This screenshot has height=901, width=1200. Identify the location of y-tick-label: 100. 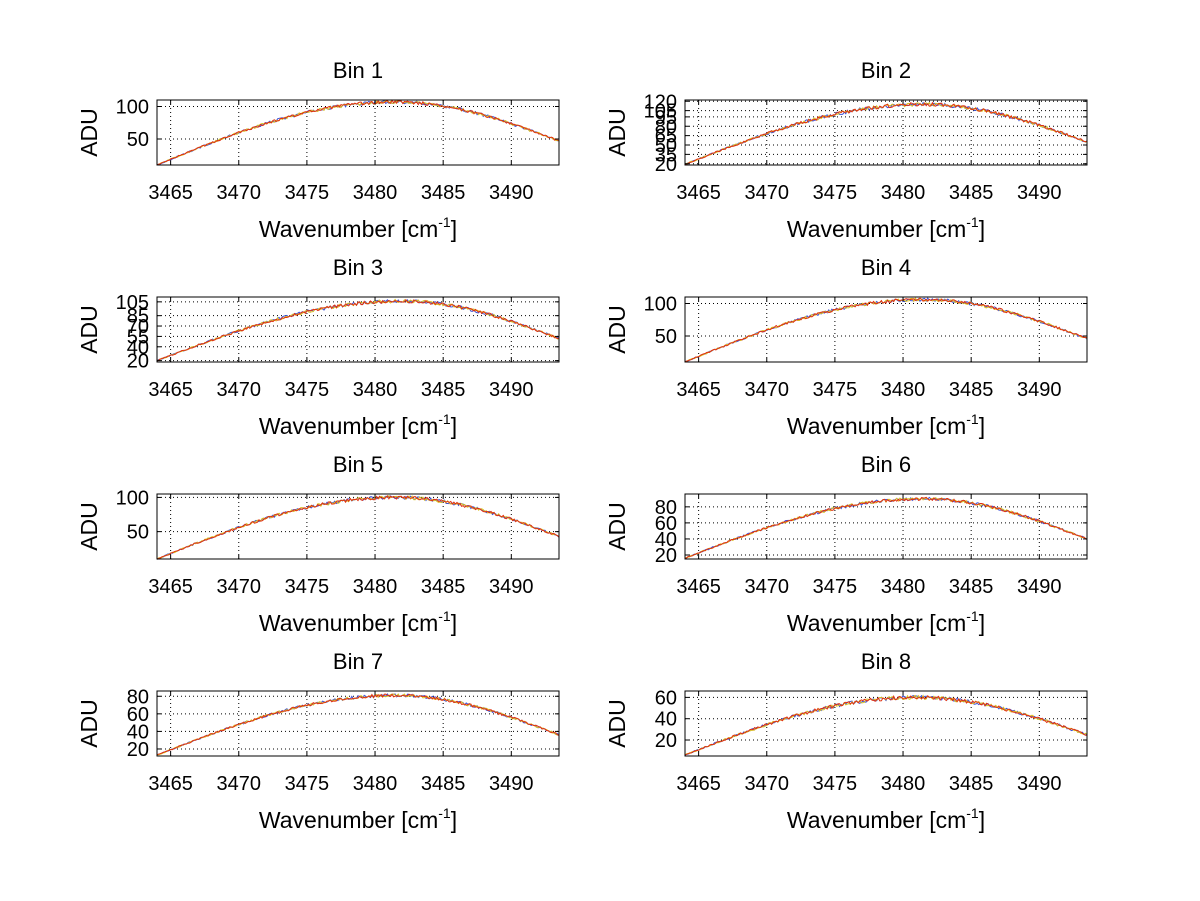
(132, 108).